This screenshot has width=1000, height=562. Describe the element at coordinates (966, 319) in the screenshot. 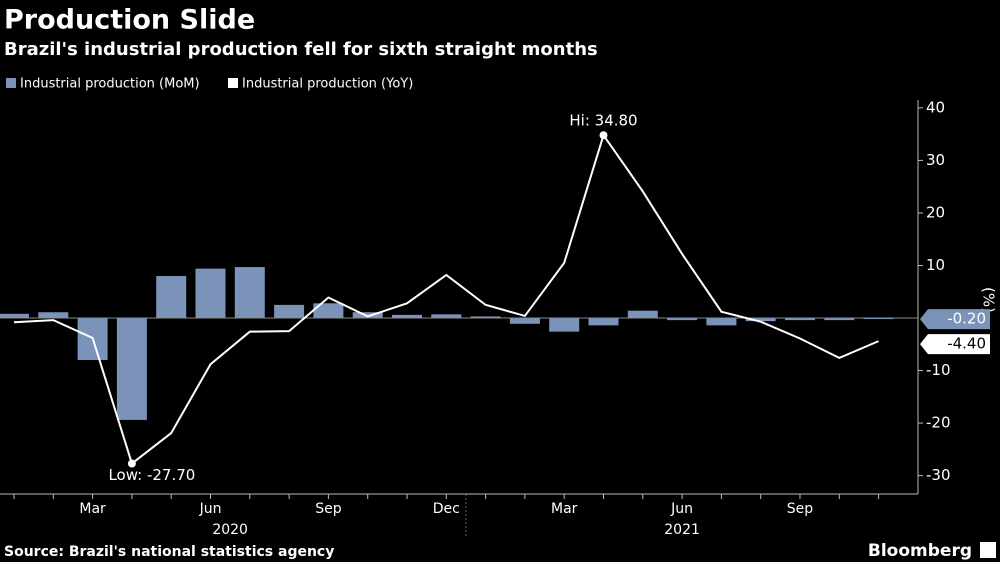

I see `end-tag-label: -0.20` at that location.